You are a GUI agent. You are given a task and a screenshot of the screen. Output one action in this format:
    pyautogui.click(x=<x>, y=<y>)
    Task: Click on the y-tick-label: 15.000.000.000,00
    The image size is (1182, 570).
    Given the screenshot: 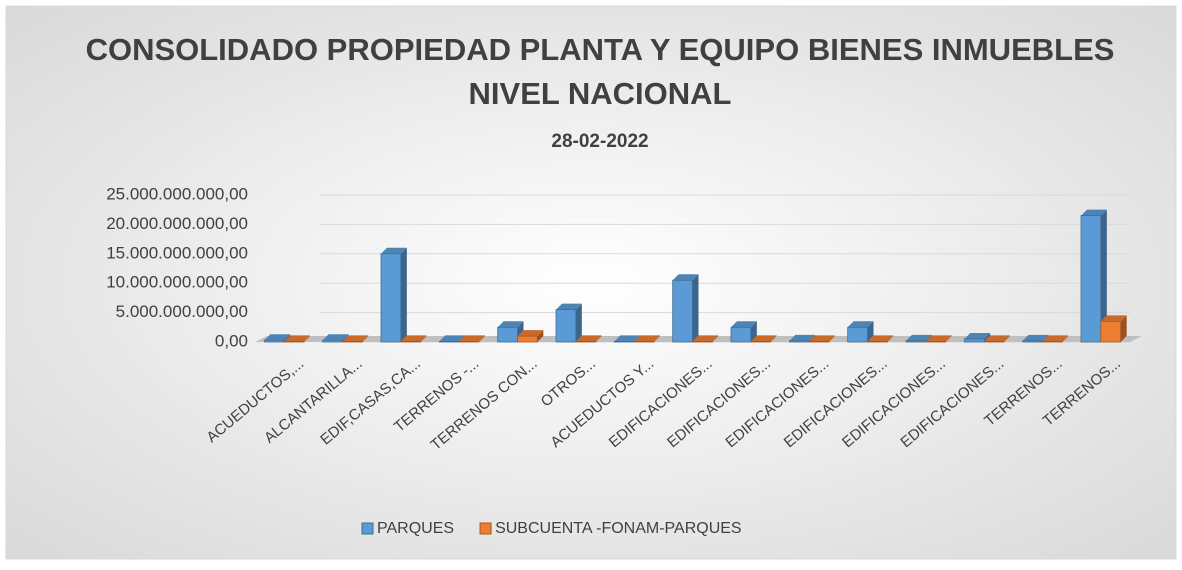 What is the action you would take?
    pyautogui.click(x=177, y=252)
    